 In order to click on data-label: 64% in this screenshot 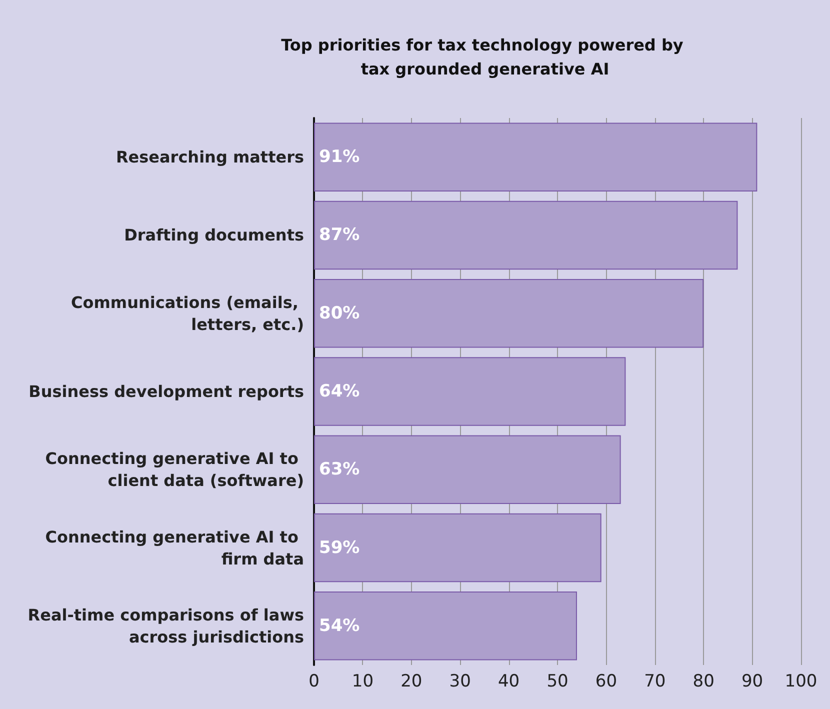, I will do `click(339, 392)`.